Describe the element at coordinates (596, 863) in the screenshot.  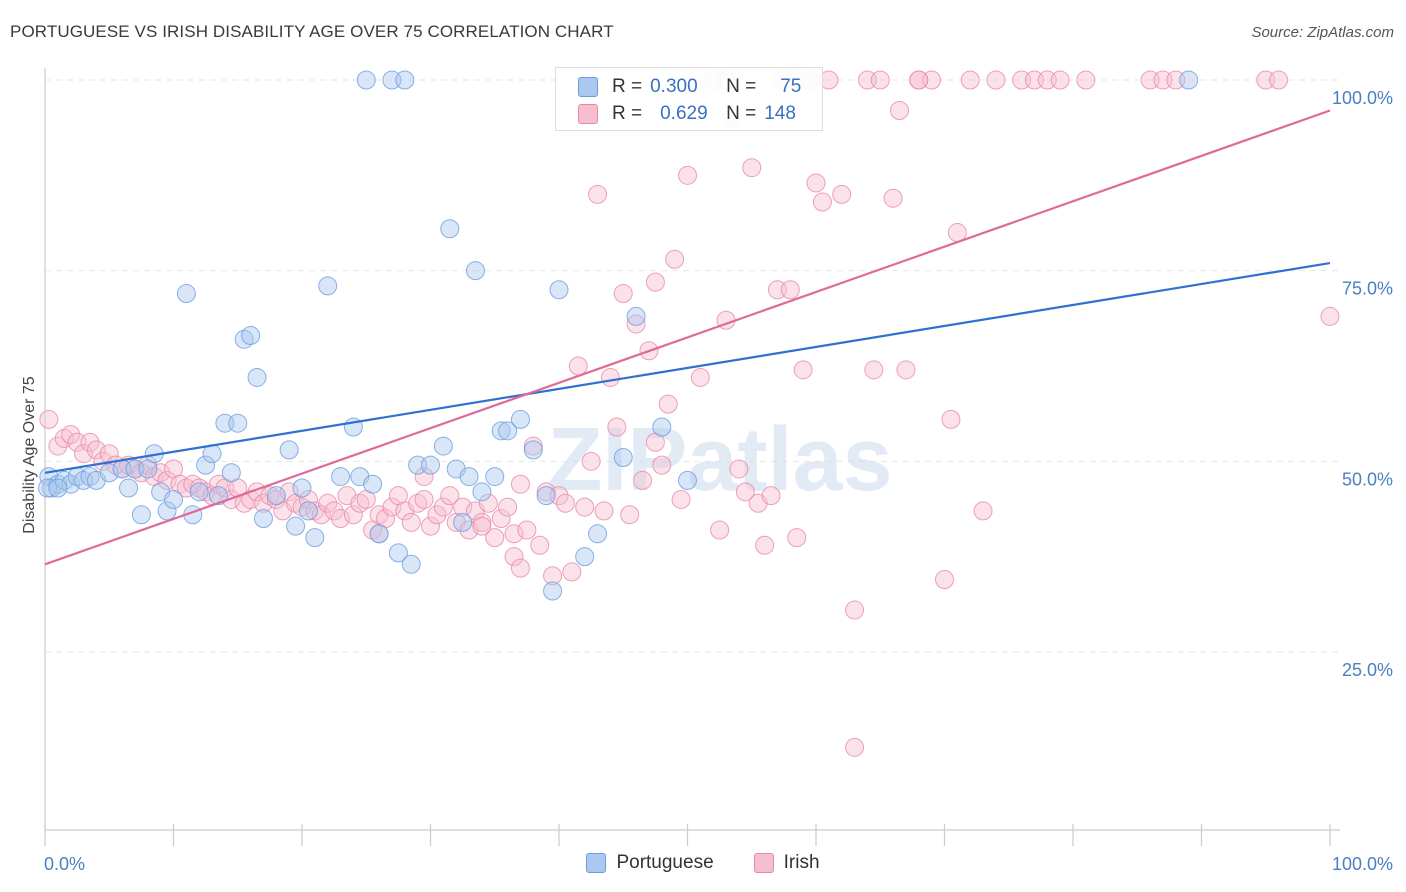
I see `bottom-legend-swatch-portuguese` at that location.